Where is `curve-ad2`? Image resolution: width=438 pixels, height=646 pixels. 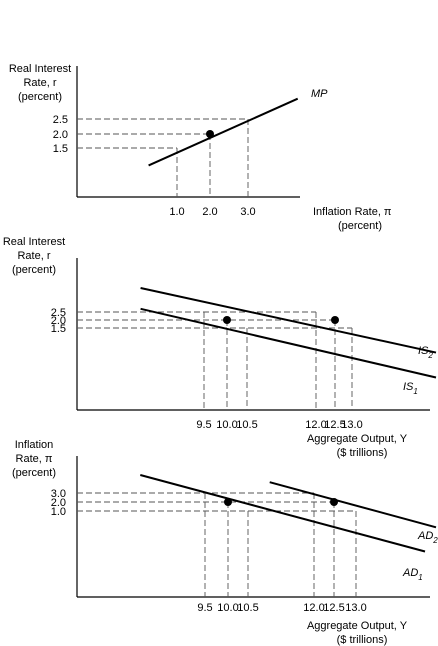 curve-ad2 is located at coordinates (353, 505).